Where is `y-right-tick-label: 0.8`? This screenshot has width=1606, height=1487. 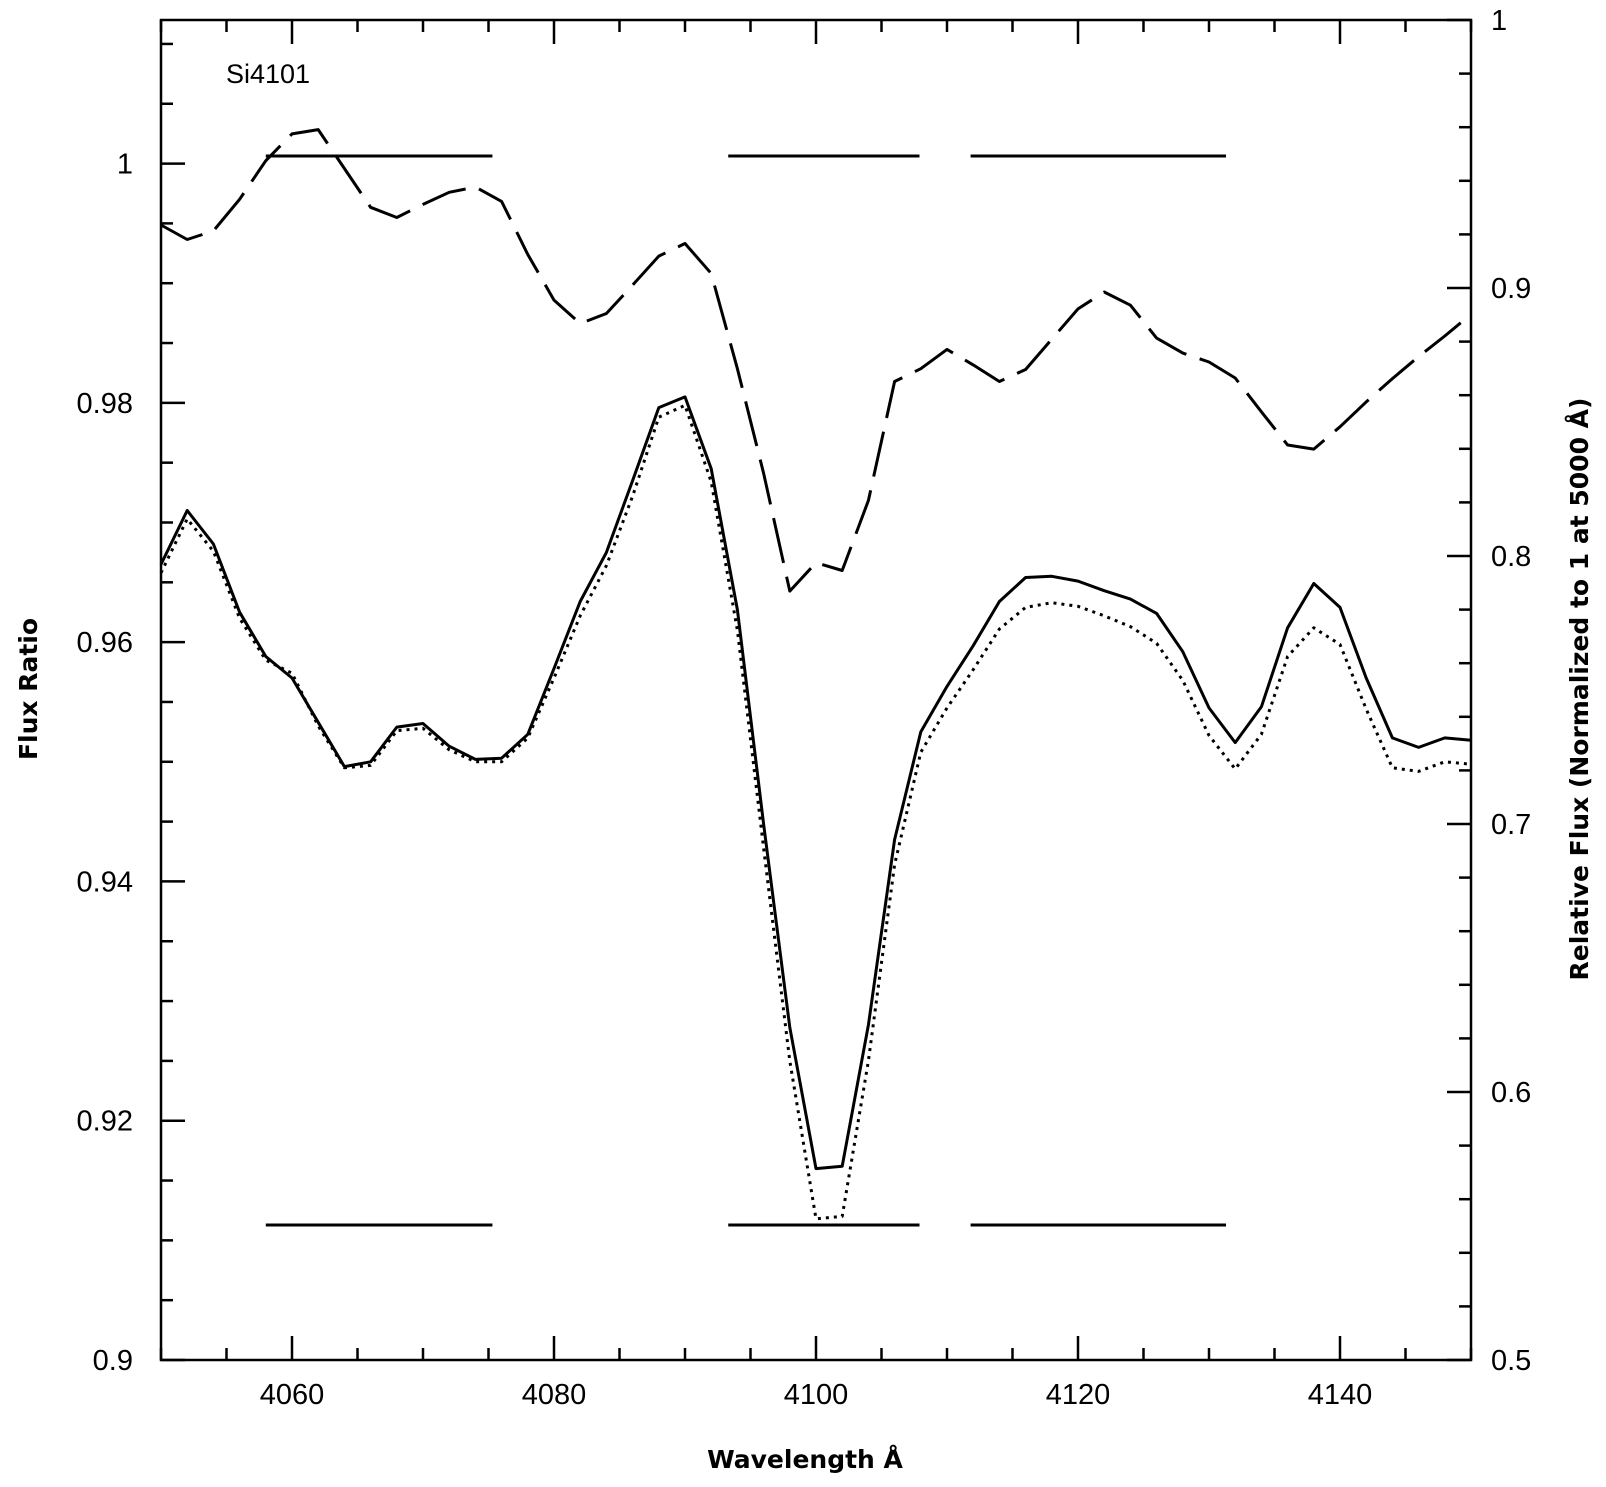
y-right-tick-label: 0.8 is located at coordinates (1511, 557).